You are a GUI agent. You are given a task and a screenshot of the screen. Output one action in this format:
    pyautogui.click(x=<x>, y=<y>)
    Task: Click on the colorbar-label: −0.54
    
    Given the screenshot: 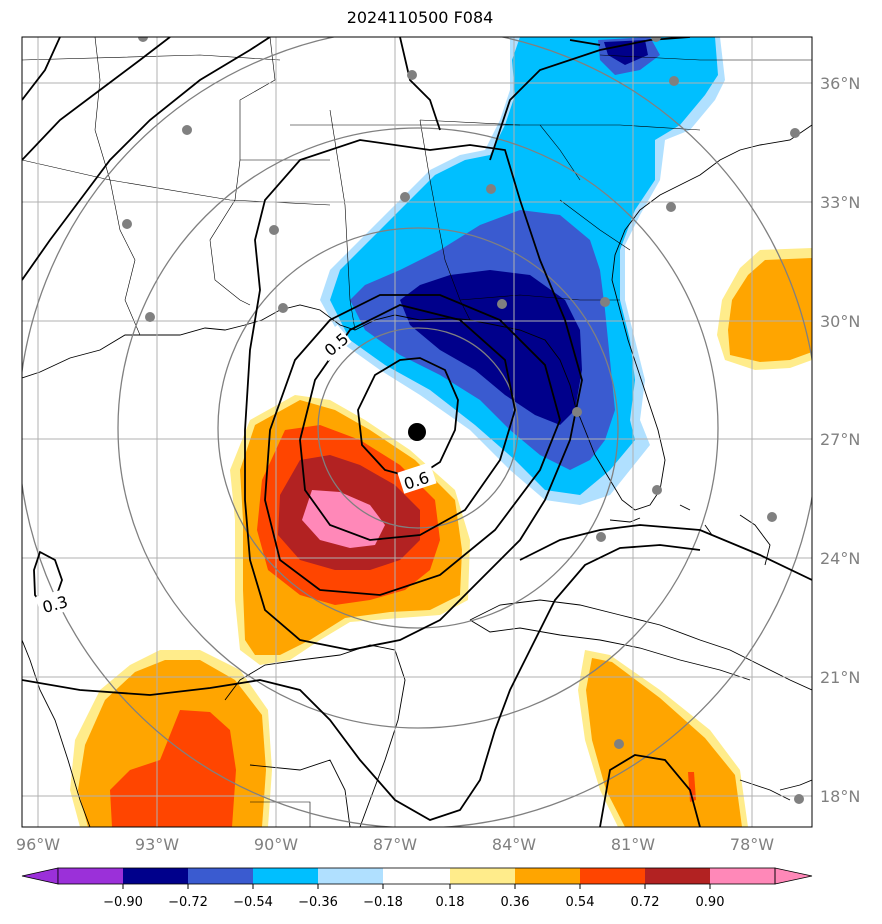 What is the action you would take?
    pyautogui.click(x=253, y=902)
    